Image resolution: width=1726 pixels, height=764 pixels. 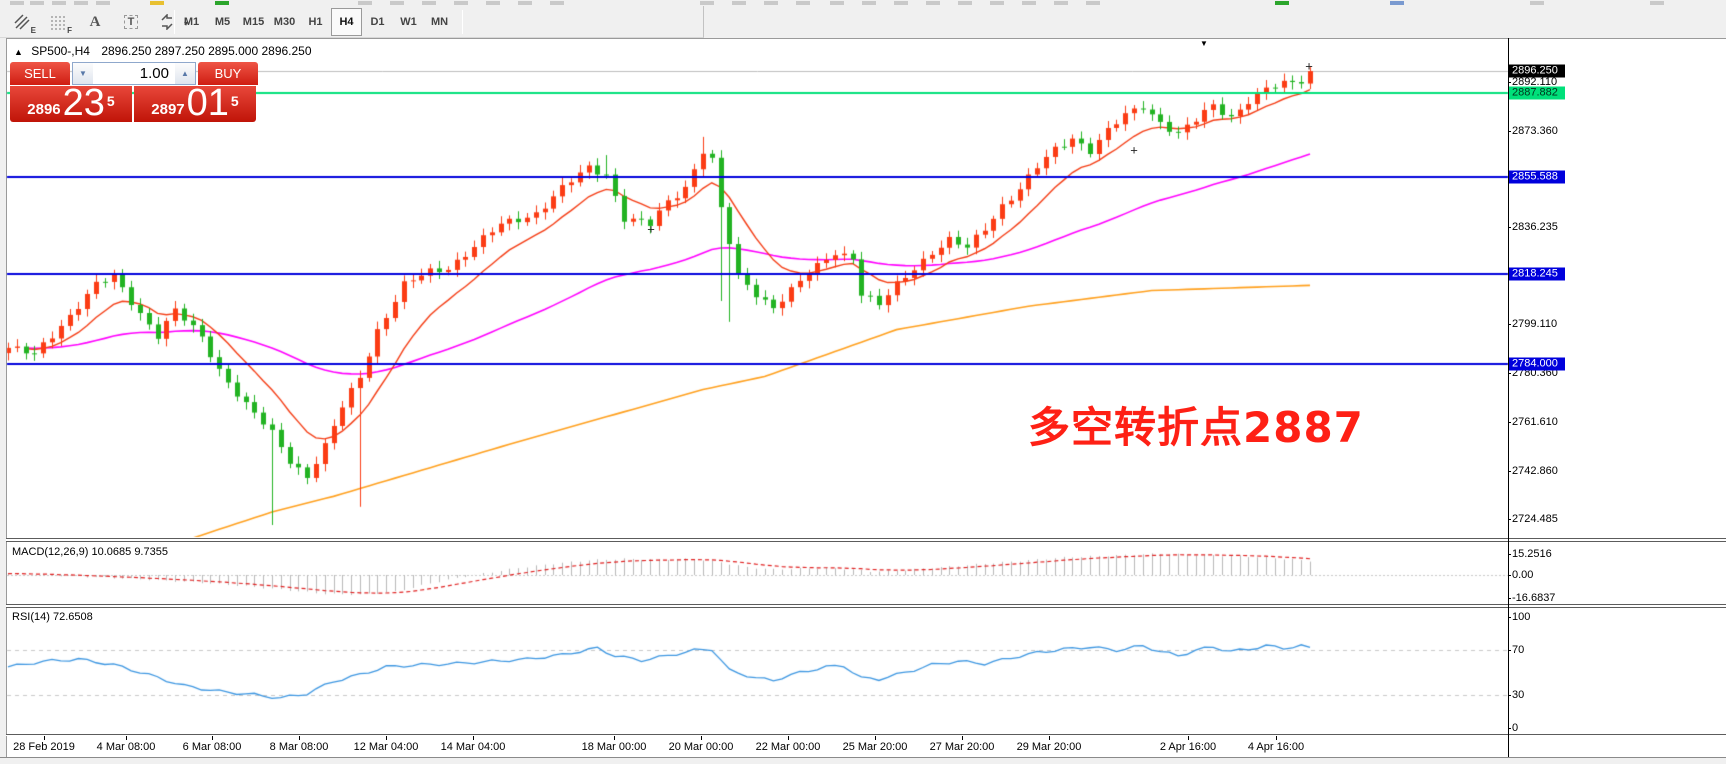 What do you see at coordinates (1188, 747) in the screenshot?
I see `time-axis-label: 2 Apr 16:00` at bounding box center [1188, 747].